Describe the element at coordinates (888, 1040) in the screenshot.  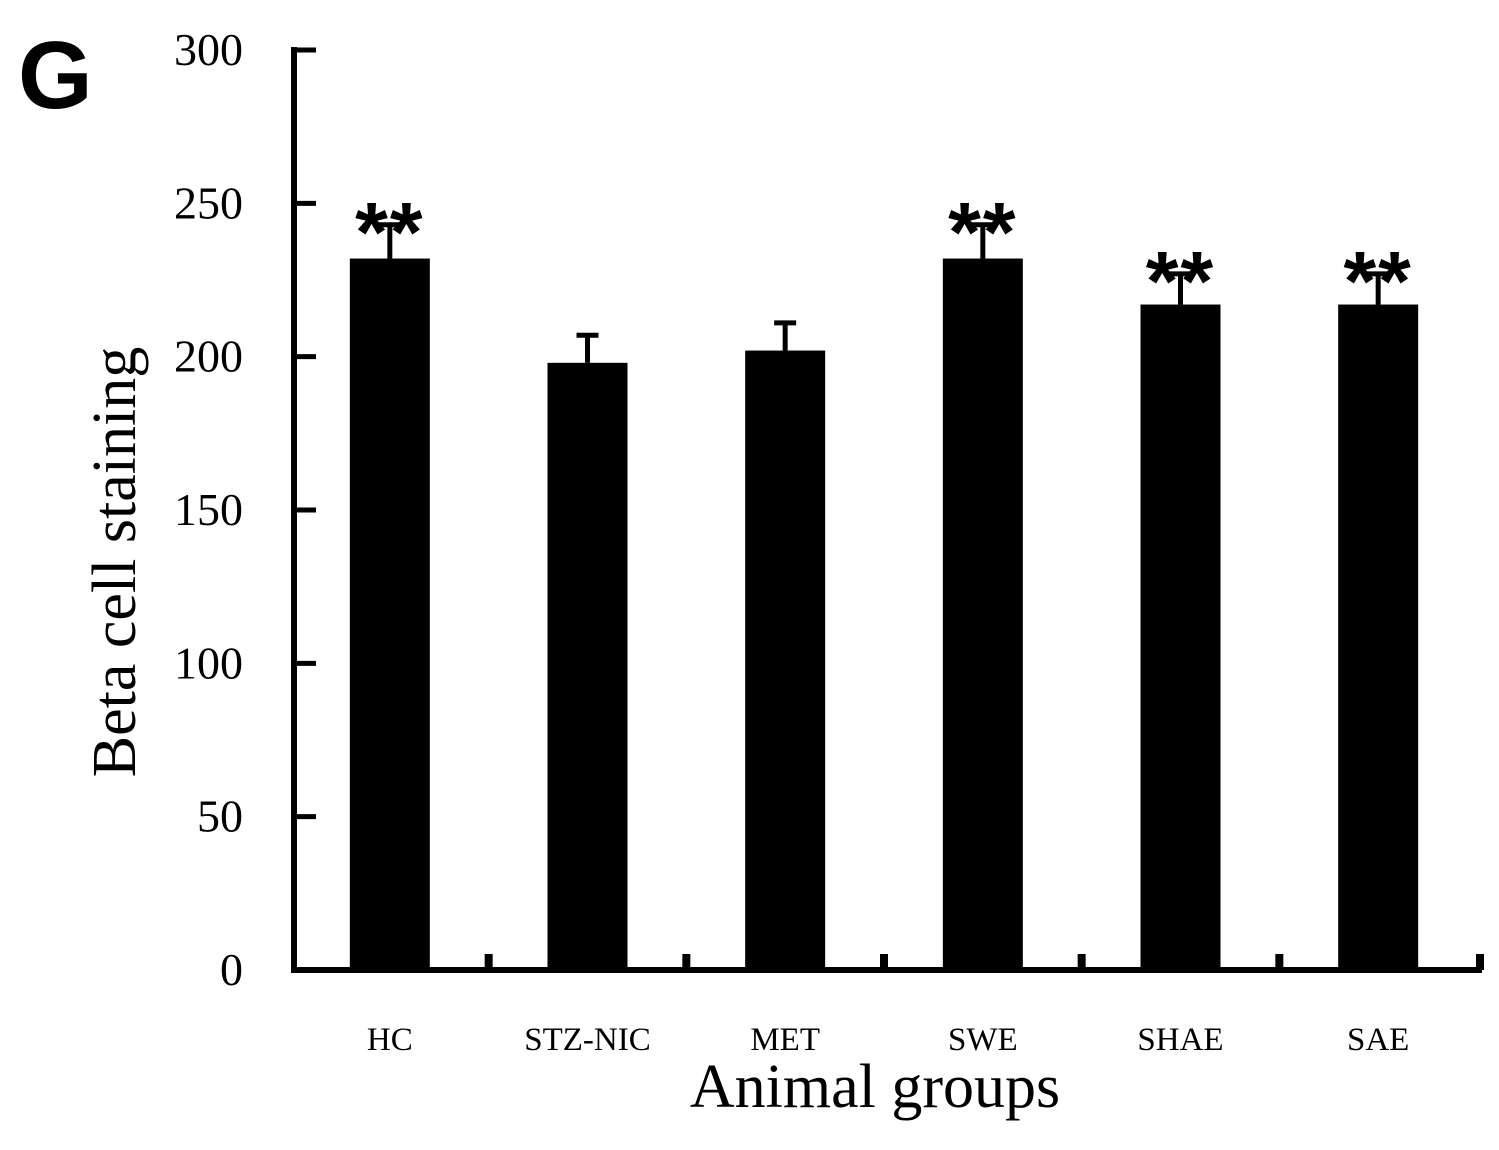
I see `category-labels: HC STZ-NIC MET SWE SHAE SAE` at that location.